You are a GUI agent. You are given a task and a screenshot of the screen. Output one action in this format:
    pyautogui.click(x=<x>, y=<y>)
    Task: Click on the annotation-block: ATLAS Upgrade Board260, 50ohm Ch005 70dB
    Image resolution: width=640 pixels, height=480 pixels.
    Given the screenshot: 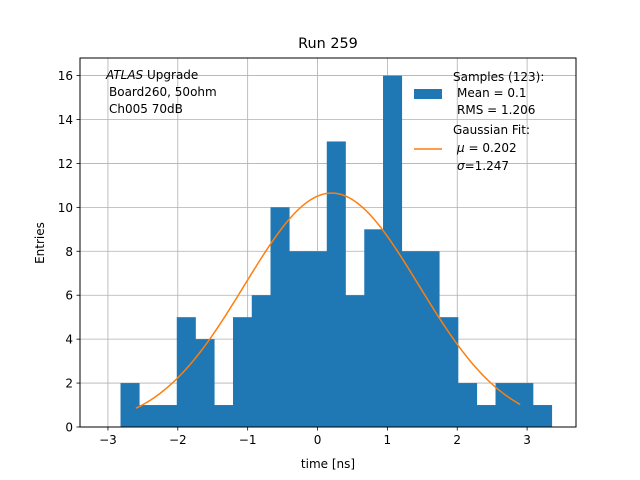 What is the action you would take?
    pyautogui.click(x=161, y=92)
    